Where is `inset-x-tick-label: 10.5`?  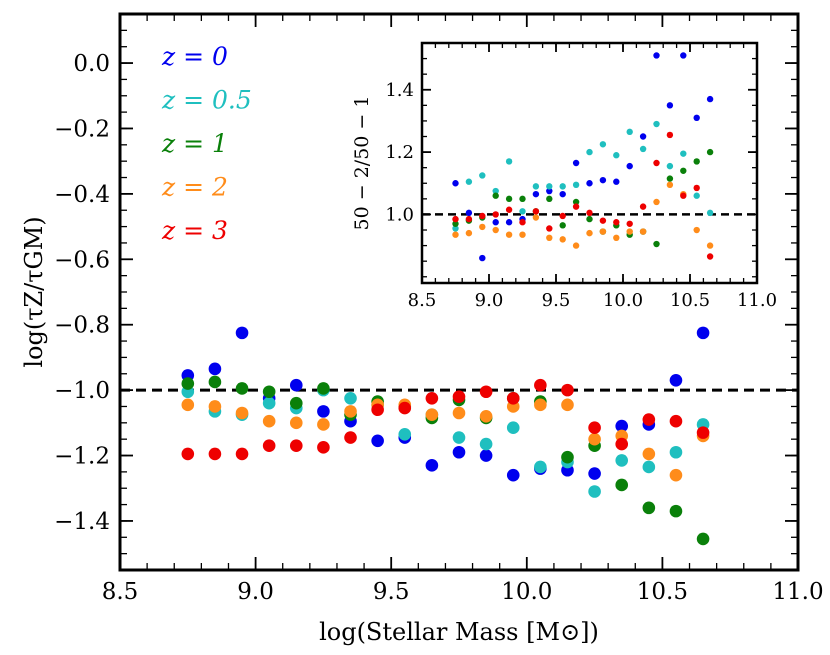
inset-x-tick-label: 10.5 is located at coordinates (690, 300).